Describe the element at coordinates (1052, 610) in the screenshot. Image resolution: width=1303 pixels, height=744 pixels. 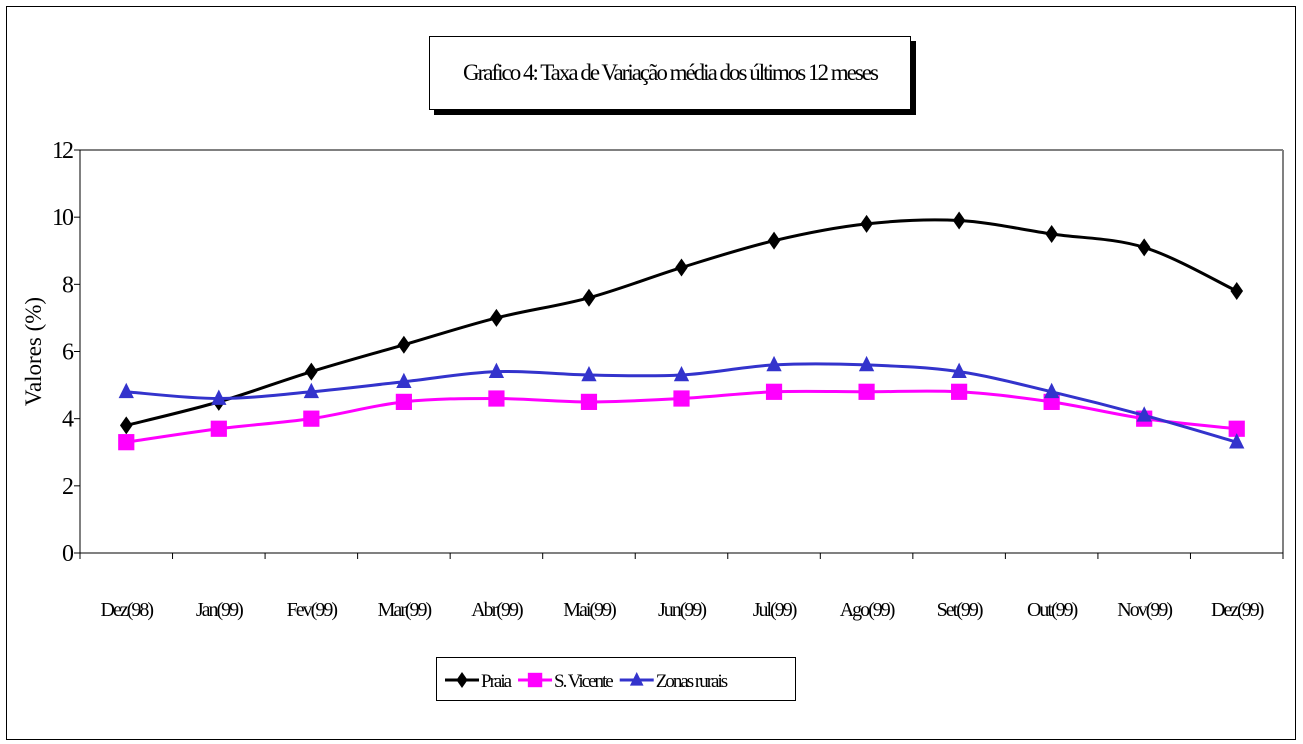
I see `x-tick-label: Out(99)` at that location.